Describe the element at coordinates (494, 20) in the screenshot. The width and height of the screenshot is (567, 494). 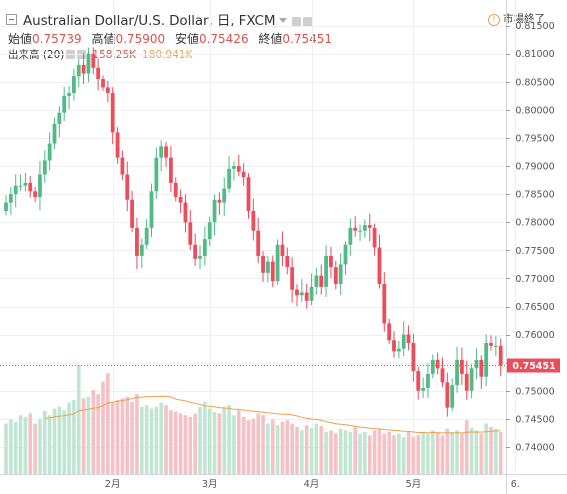
I see `alert-icon: !` at that location.